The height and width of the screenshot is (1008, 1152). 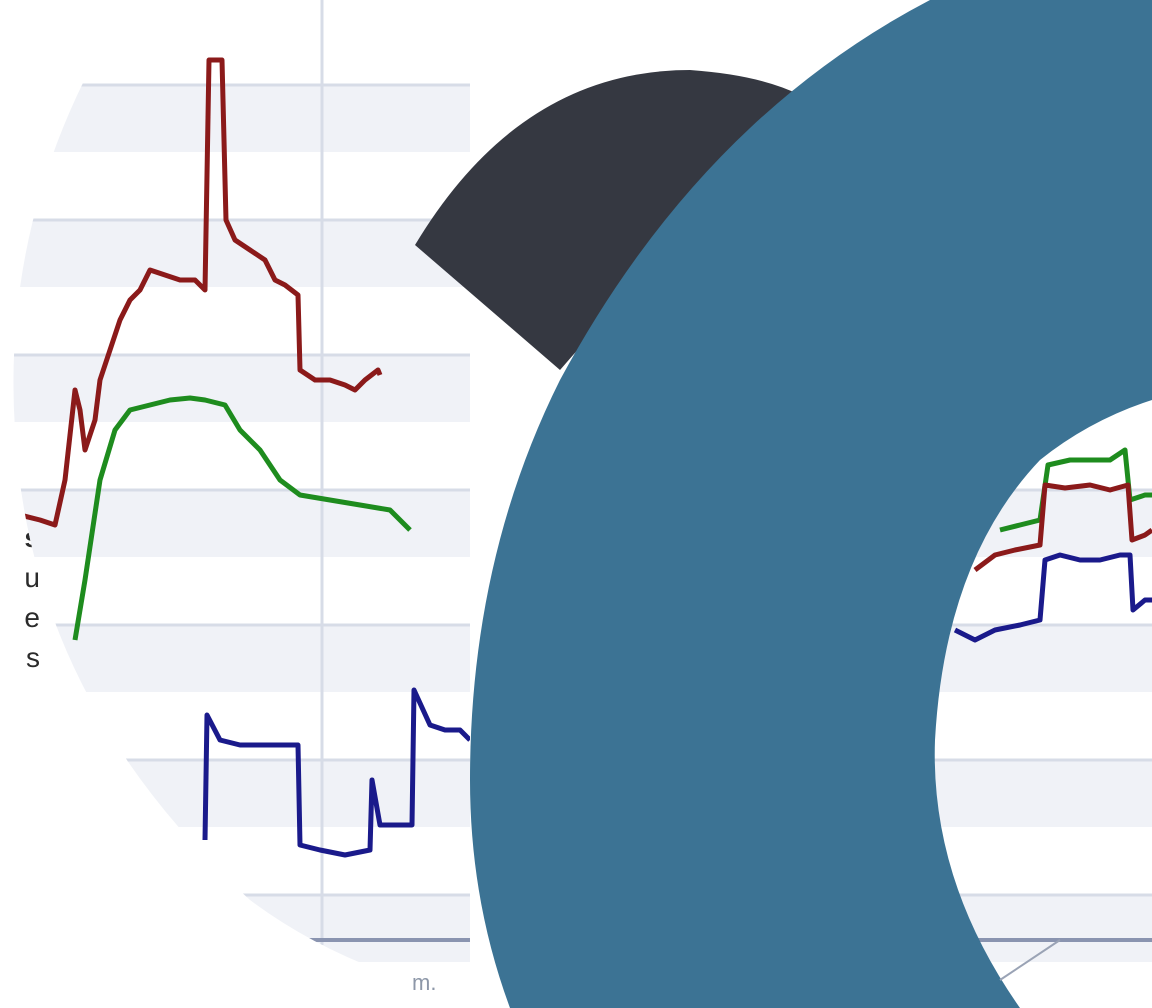 What do you see at coordinates (32, 577) in the screenshot?
I see `side-text-line: u` at bounding box center [32, 577].